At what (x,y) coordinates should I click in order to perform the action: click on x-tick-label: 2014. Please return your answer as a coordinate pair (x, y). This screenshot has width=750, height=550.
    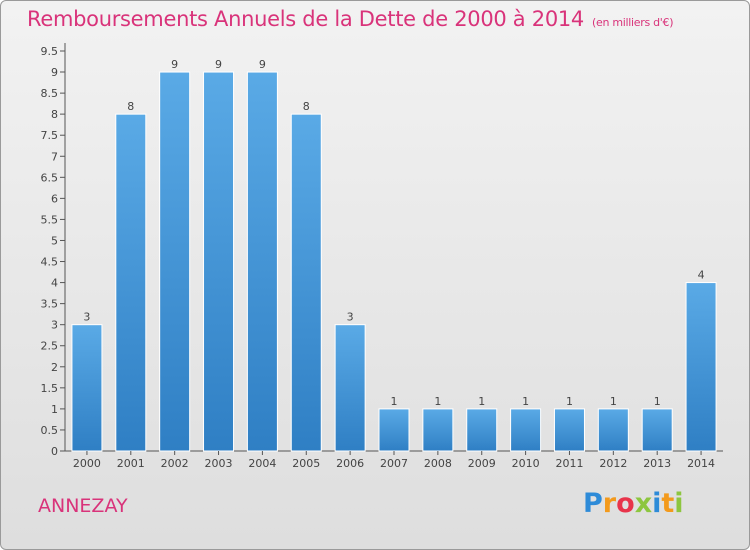
    Looking at the image, I should click on (701, 463).